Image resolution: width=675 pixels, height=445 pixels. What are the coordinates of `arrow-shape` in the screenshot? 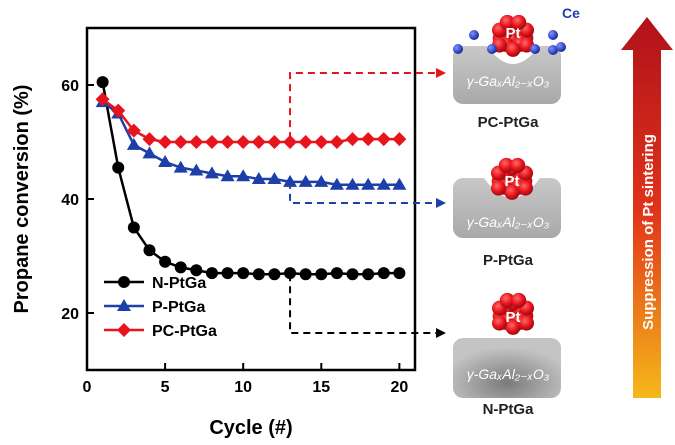 It's located at (647, 207).